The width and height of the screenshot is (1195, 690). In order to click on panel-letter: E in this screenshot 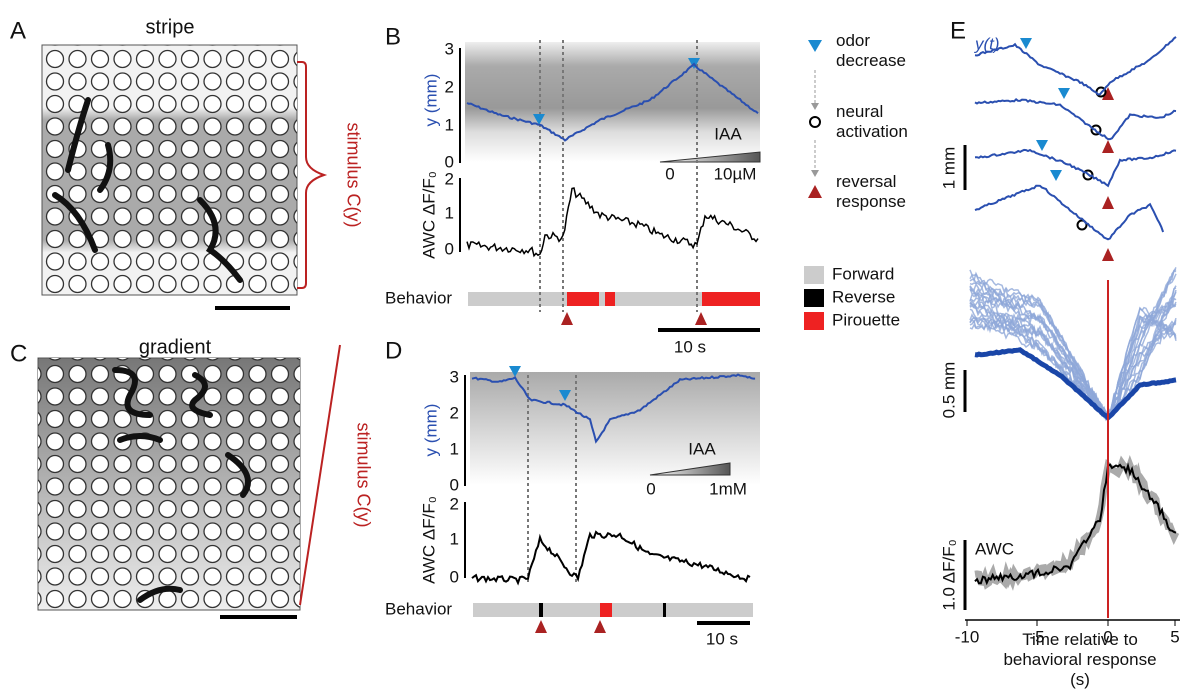, I will do `click(958, 30)`.